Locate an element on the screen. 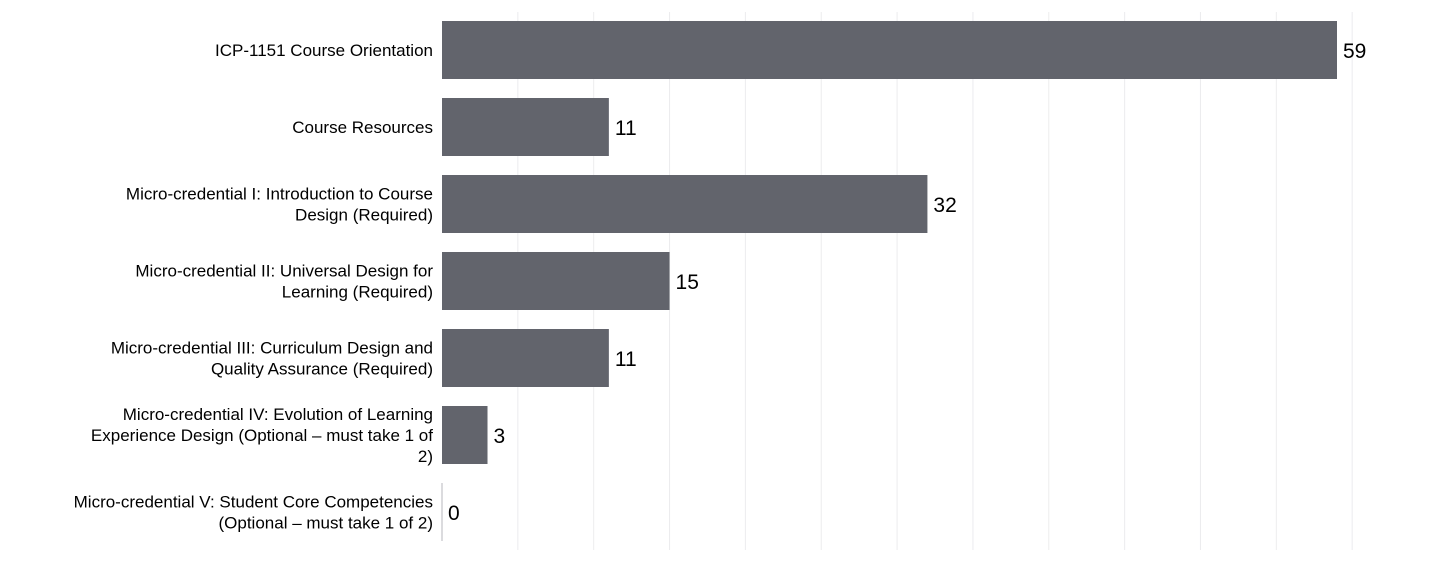  category-label-line: Learning (Required) is located at coordinates (357, 292).